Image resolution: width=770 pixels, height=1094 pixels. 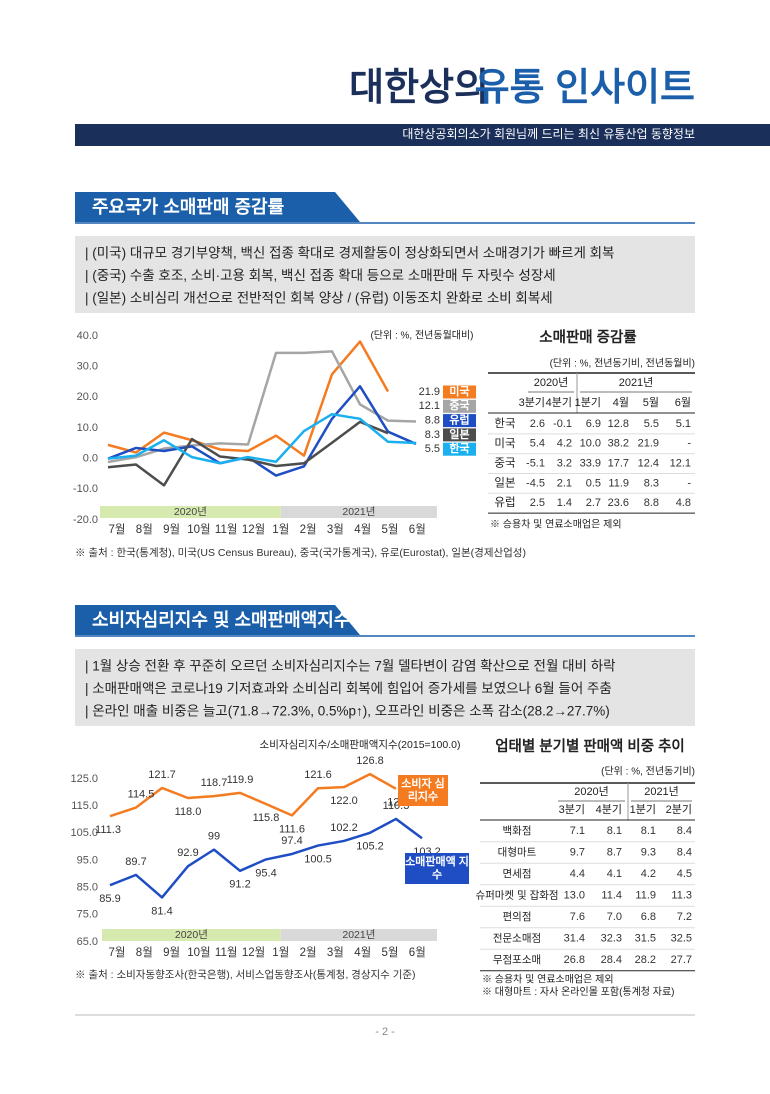 What do you see at coordinates (679, 809) in the screenshot?
I see `table-column: 2분기` at bounding box center [679, 809].